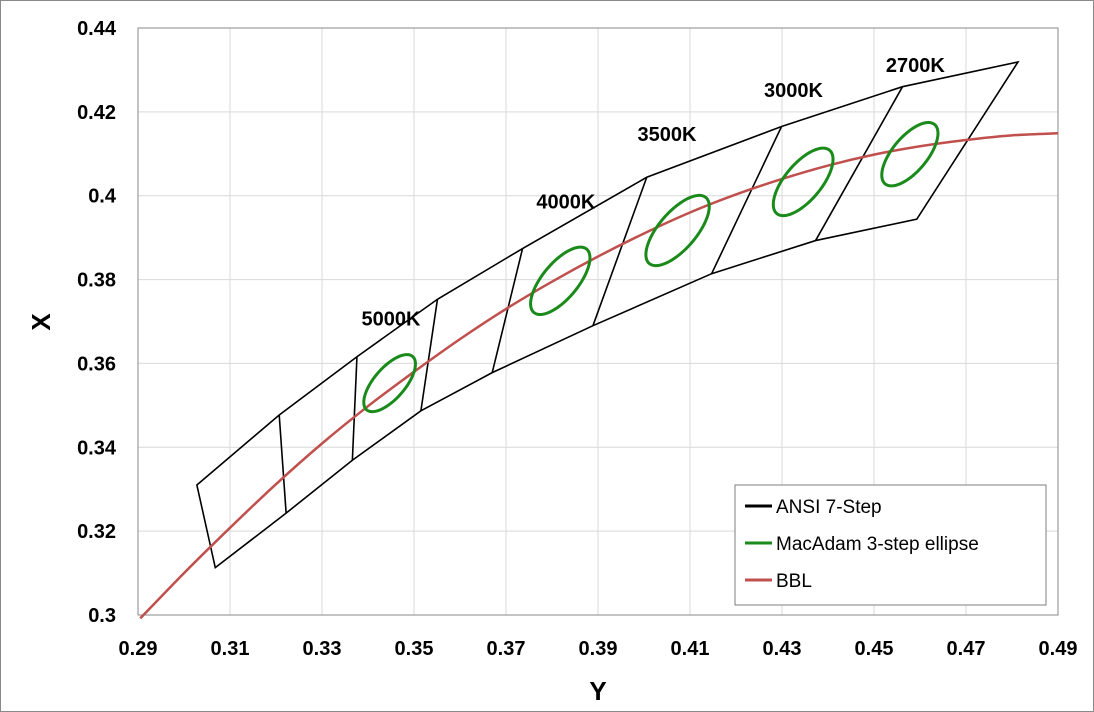  I want to click on legend-box, so click(890, 545).